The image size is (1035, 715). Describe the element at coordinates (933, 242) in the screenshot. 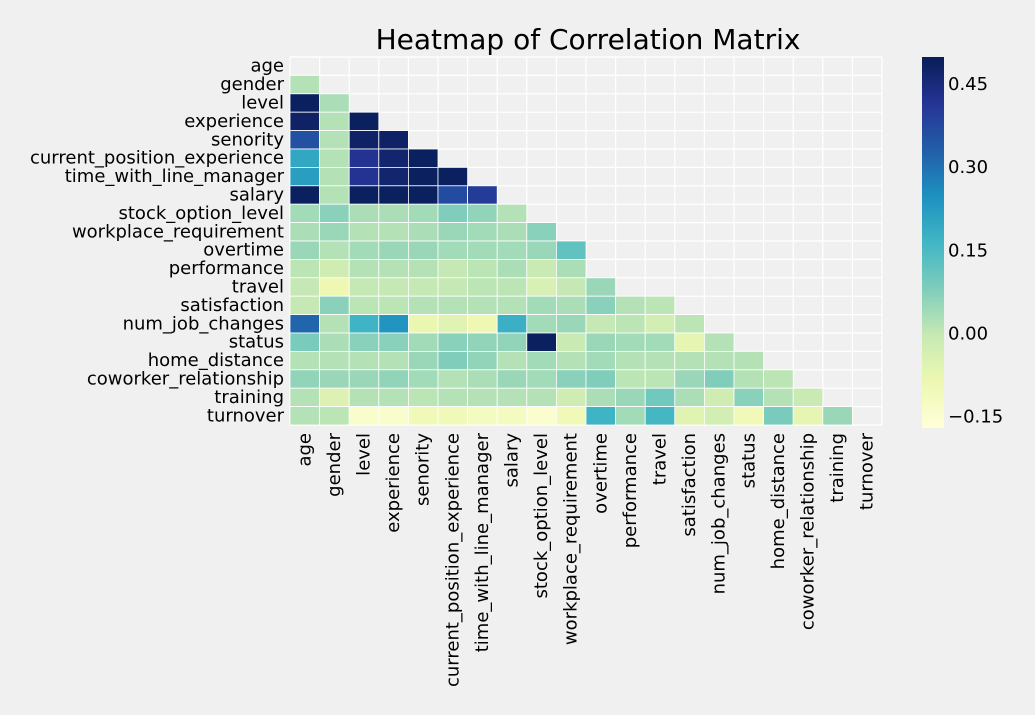

I see `colorbar-gradient` at that location.